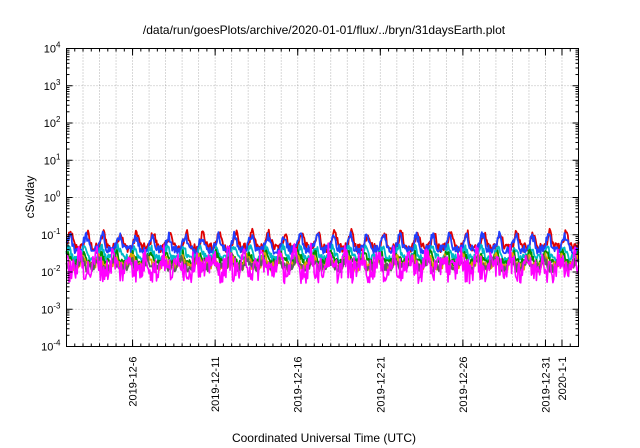 The width and height of the screenshot is (640, 448). I want to click on y-tick-label: 10⁰, so click(52, 197).